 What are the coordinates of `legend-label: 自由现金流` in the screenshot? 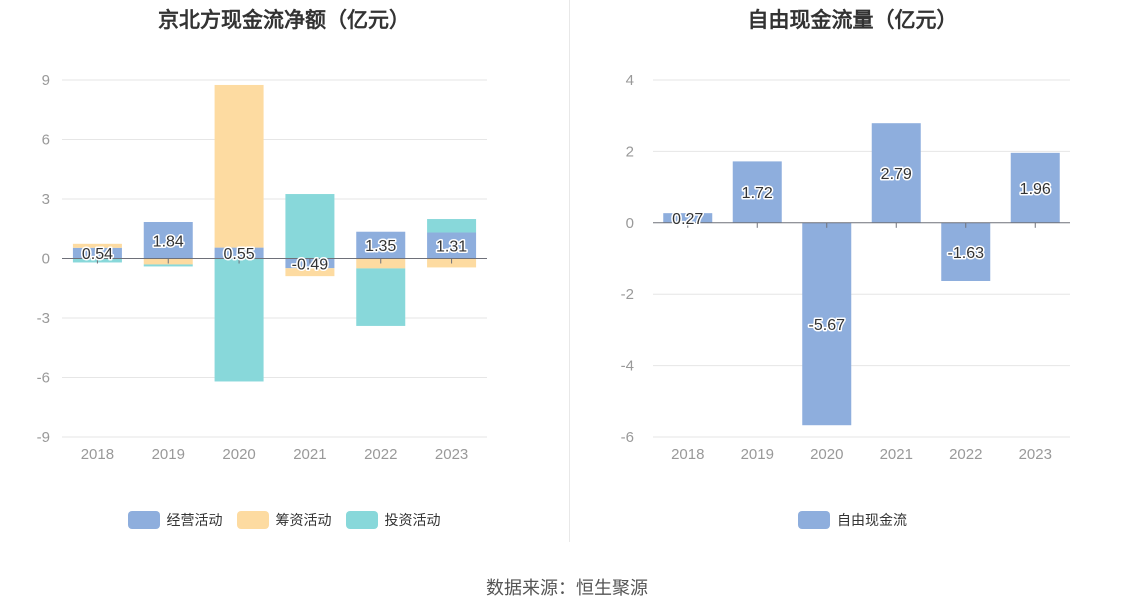 It's located at (872, 520).